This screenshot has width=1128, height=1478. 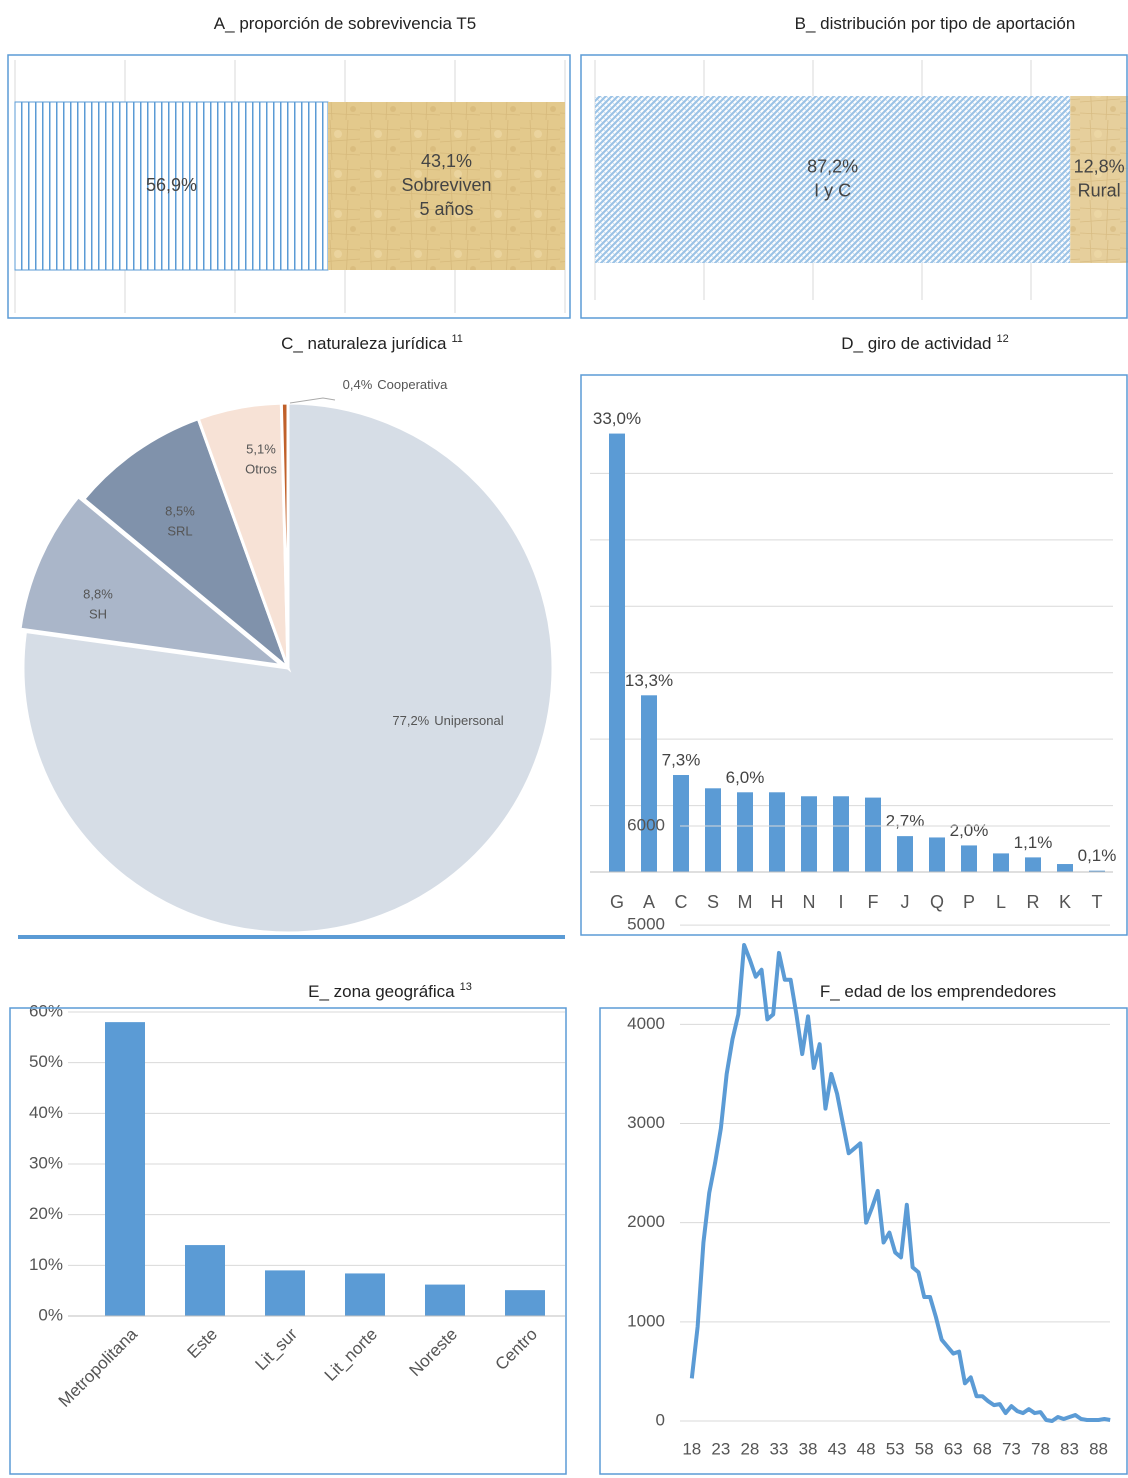 What do you see at coordinates (840, 902) in the screenshot?
I see `x-tick-label: I` at bounding box center [840, 902].